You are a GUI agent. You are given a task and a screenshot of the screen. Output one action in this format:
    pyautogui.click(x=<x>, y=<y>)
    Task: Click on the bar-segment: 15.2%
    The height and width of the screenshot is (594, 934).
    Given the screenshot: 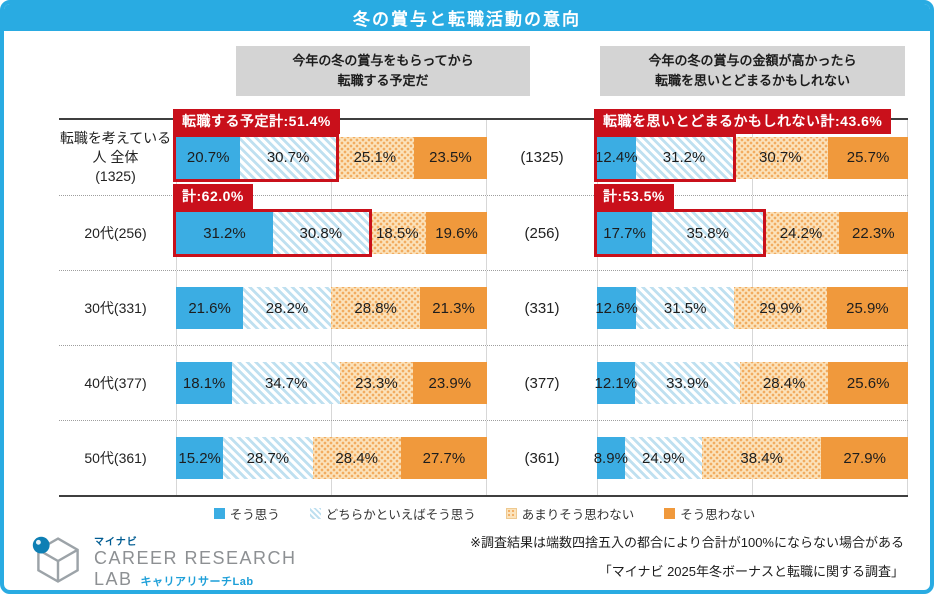 What is the action you would take?
    pyautogui.click(x=200, y=458)
    